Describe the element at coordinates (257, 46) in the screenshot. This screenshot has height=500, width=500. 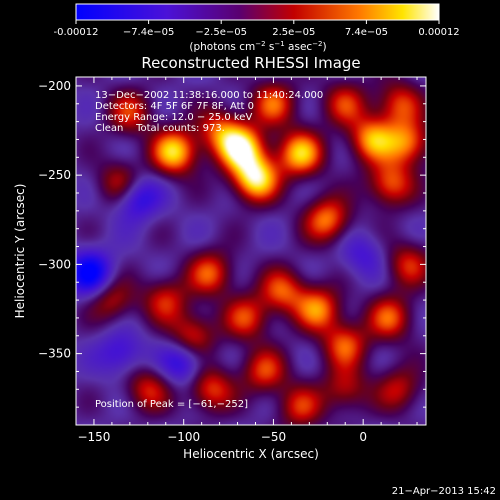
I see `colorbar-unit-label: (photons cm−2 s−1 asec−2)` at that location.